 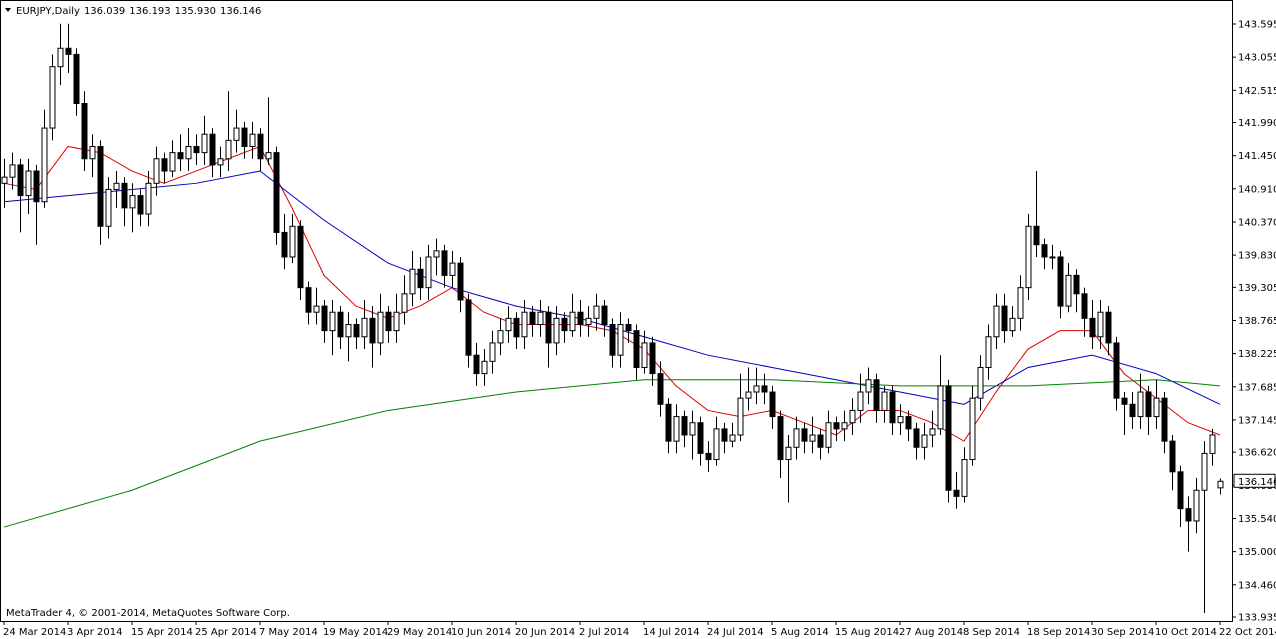 I want to click on y-tick-label: 143.595, so click(x=1257, y=25).